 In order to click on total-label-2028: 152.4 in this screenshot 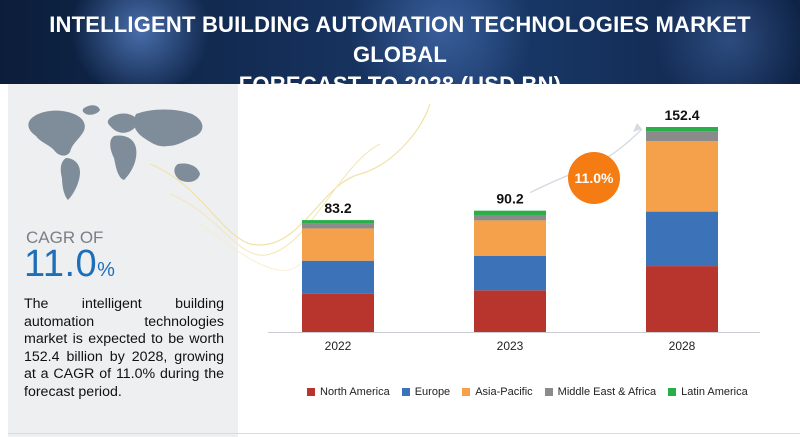, I will do `click(681, 115)`.